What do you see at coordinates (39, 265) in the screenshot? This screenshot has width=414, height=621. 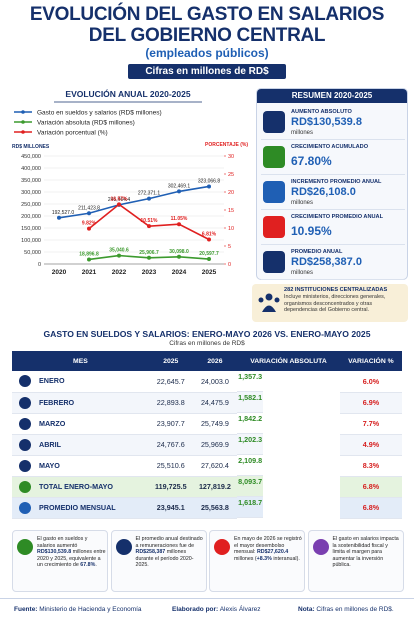 I see `y-tick-label: 0` at bounding box center [39, 265].